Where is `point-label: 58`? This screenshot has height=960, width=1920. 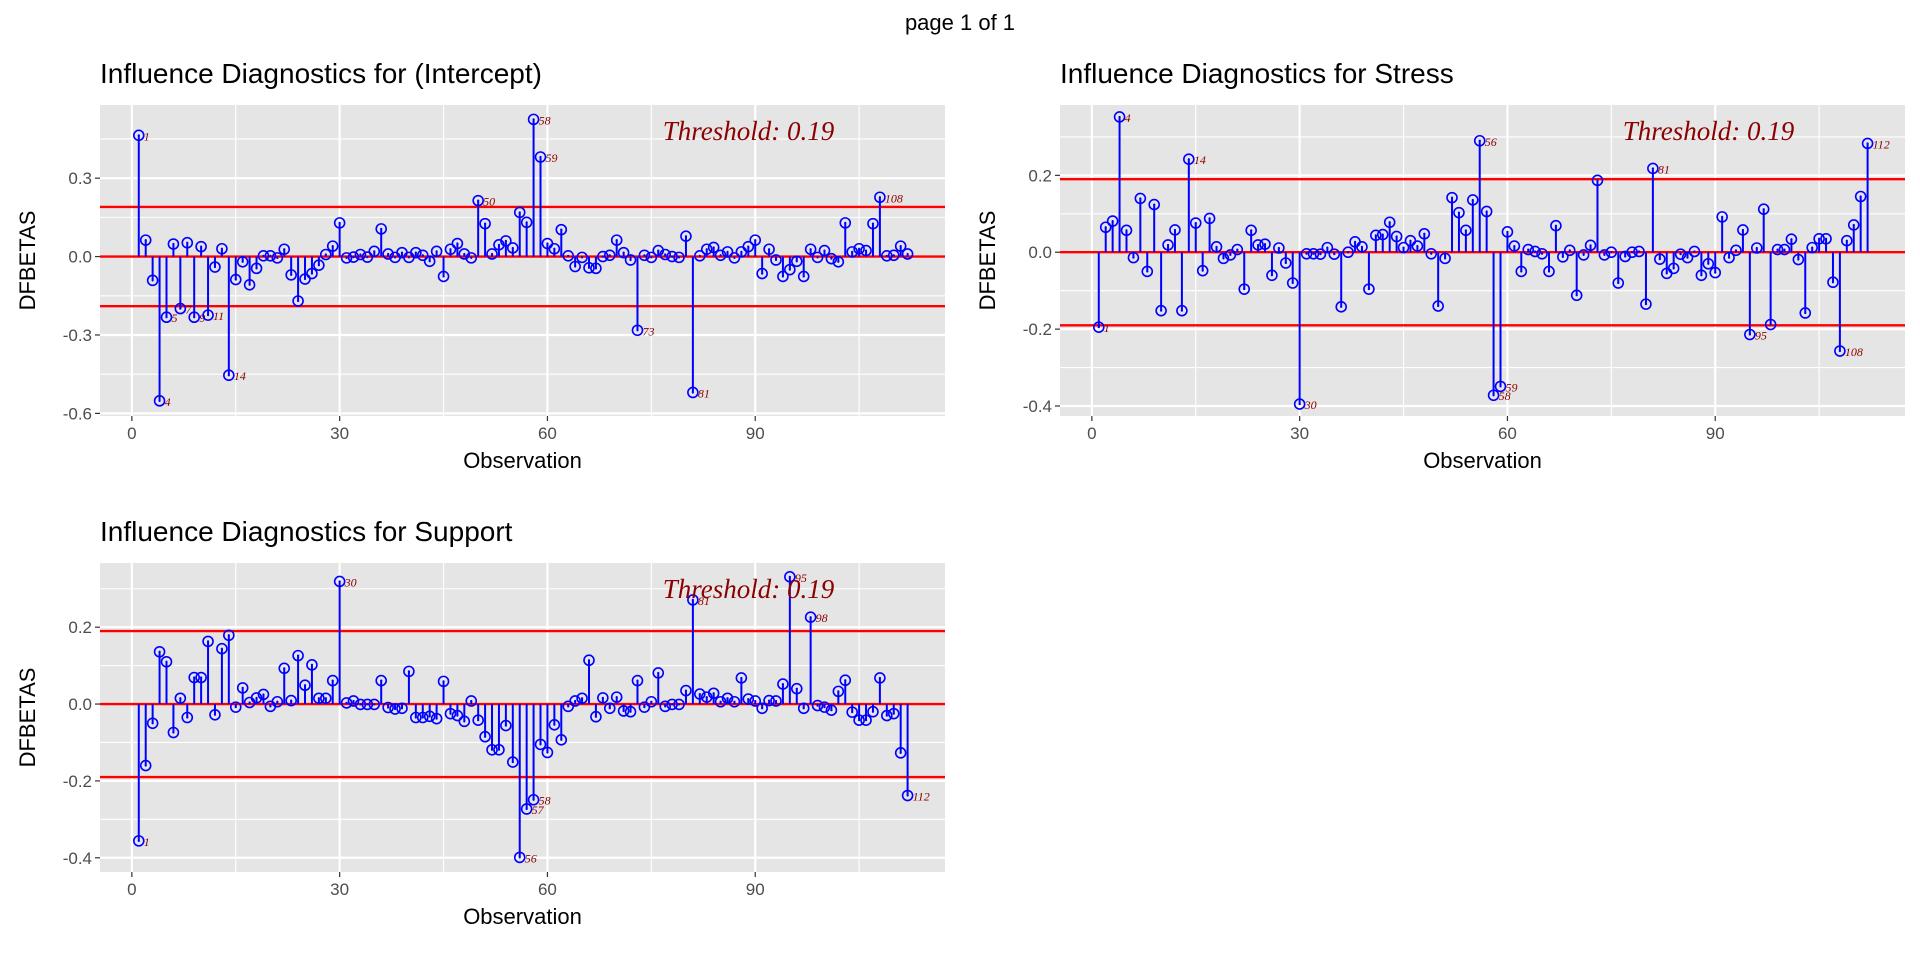 point-label: 58 is located at coordinates (545, 120).